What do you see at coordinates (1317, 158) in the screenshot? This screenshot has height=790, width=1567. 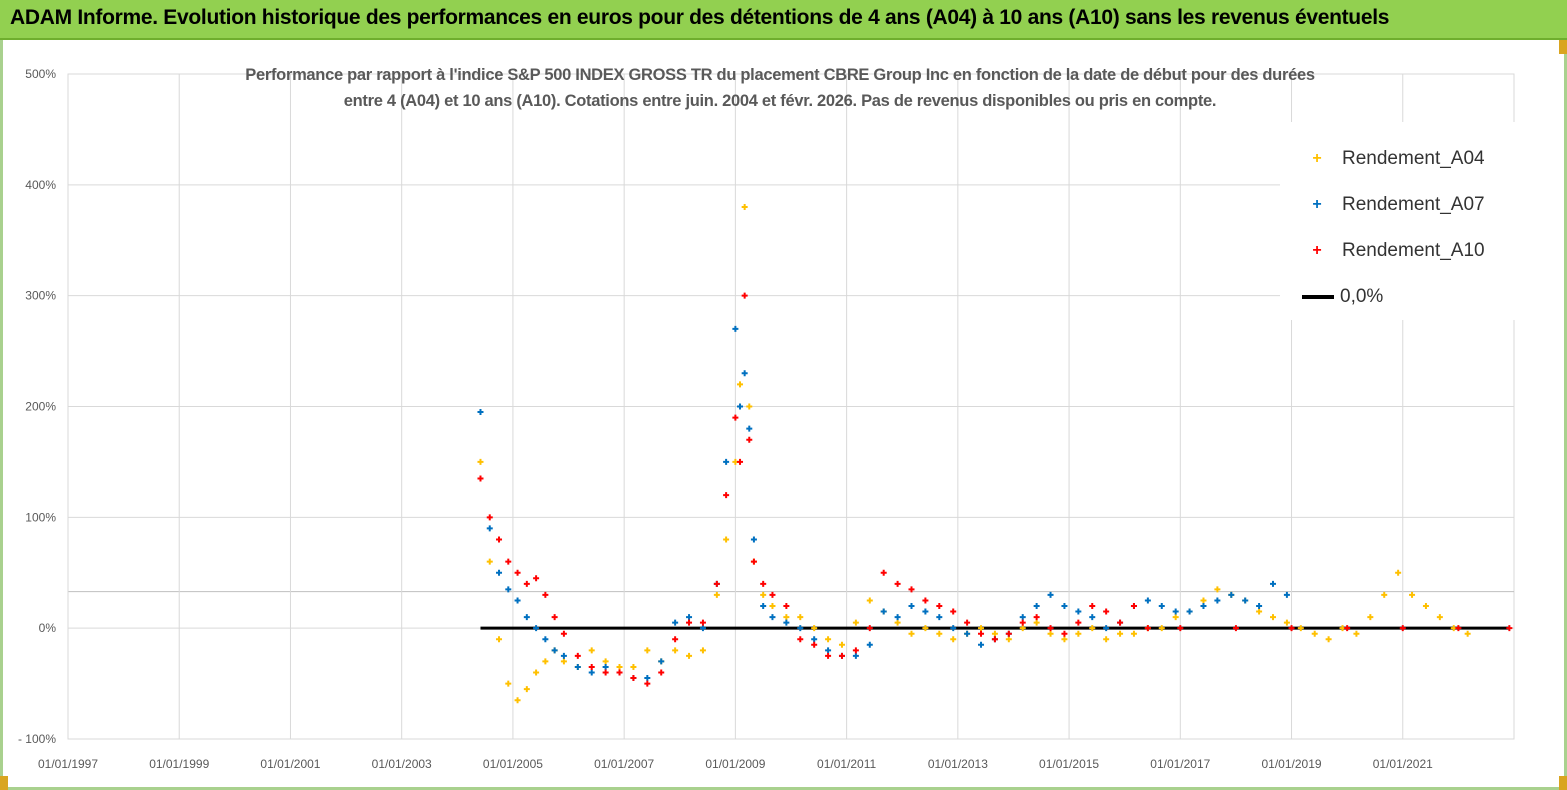 I see `legend-marker-a04: +` at bounding box center [1317, 158].